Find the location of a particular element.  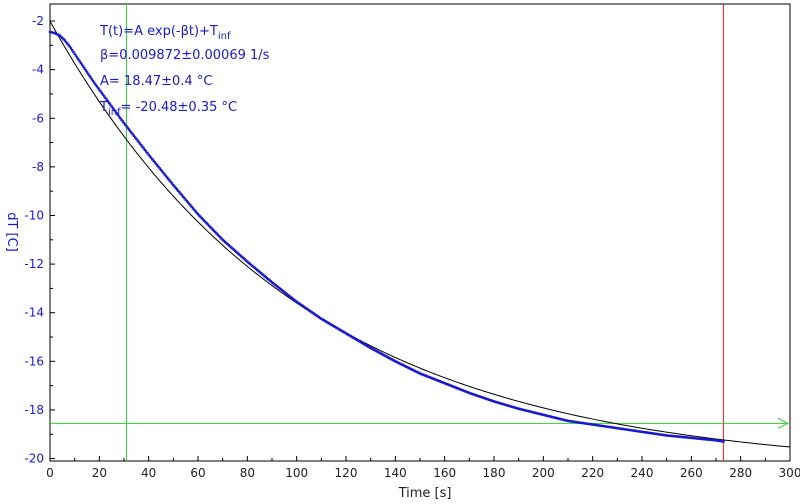

y-tick-label: -14 is located at coordinates (34, 313).